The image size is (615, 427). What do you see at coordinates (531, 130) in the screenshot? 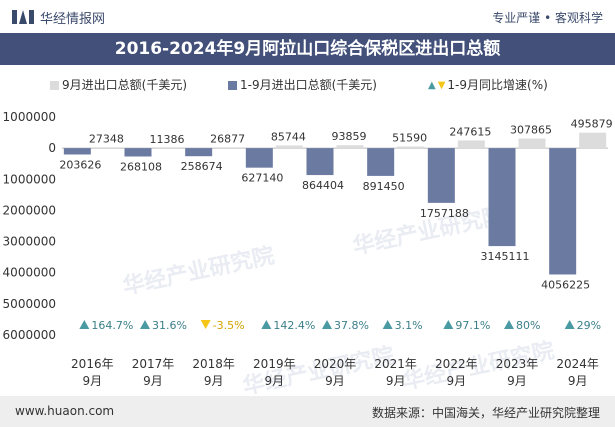
I see `label-monthly: 307865` at bounding box center [531, 130].